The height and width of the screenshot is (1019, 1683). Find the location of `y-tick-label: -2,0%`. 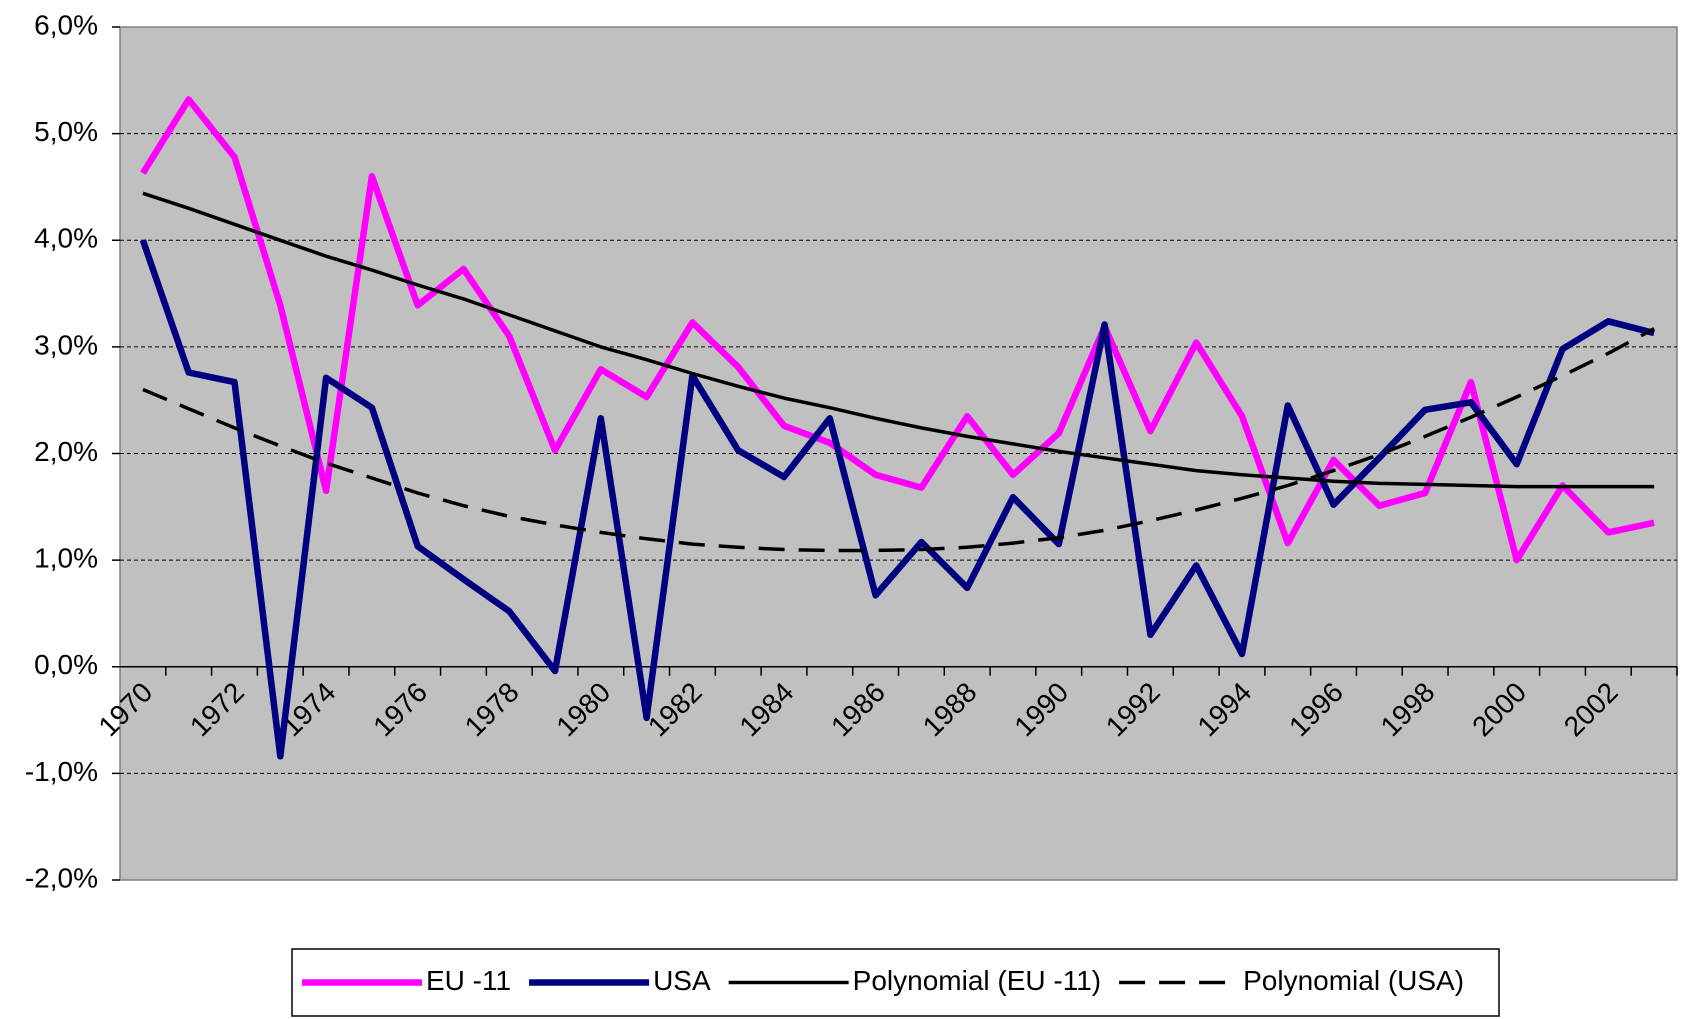

y-tick-label: -2,0% is located at coordinates (61, 877).